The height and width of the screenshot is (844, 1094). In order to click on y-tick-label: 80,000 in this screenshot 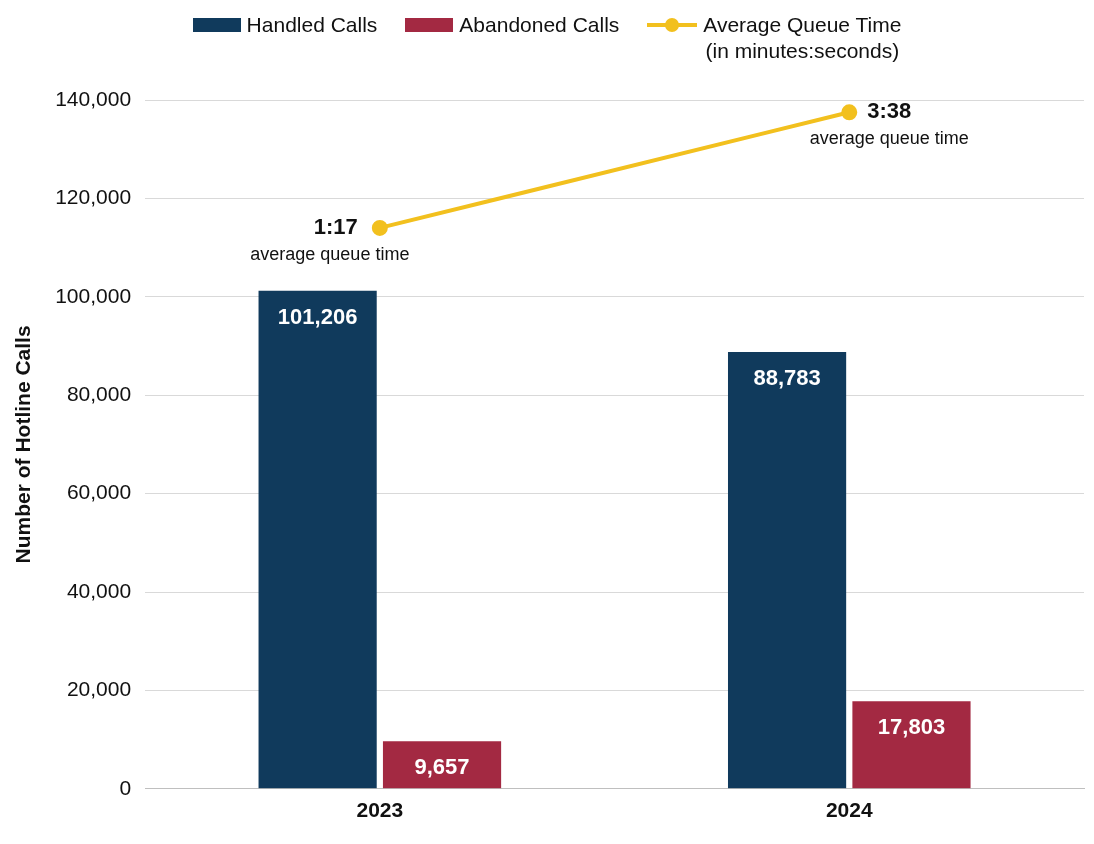, I will do `click(99, 393)`.